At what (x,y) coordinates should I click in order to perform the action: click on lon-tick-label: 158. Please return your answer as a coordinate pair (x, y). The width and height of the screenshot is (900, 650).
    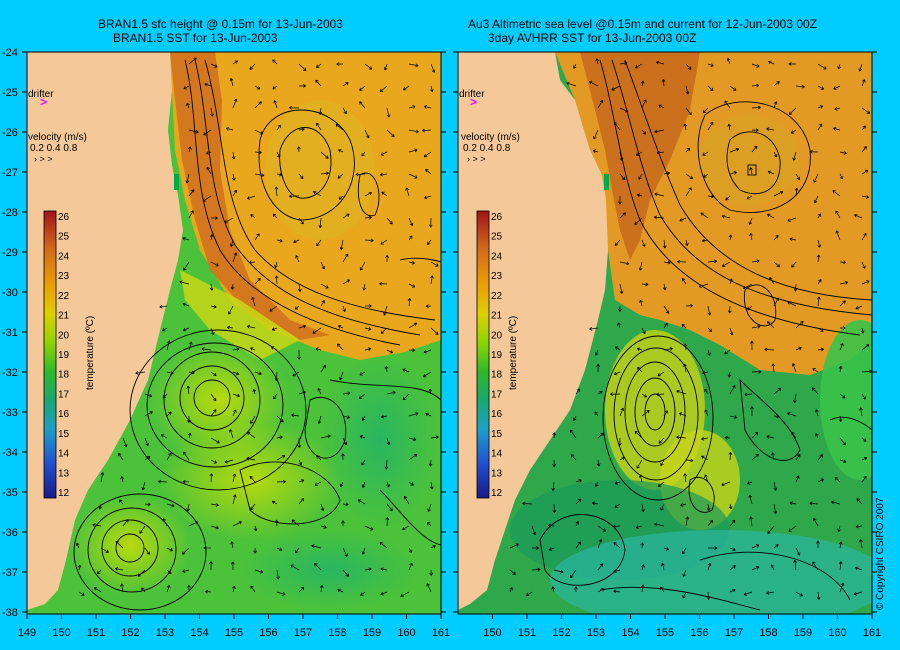
    Looking at the image, I should click on (768, 633).